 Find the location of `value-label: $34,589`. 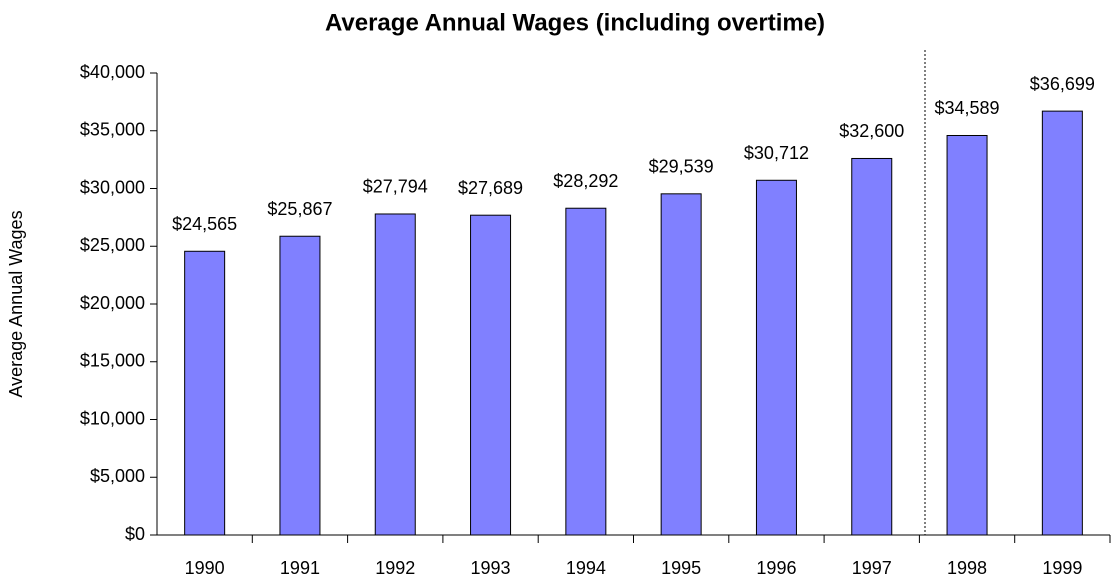

value-label: $34,589 is located at coordinates (967, 108).